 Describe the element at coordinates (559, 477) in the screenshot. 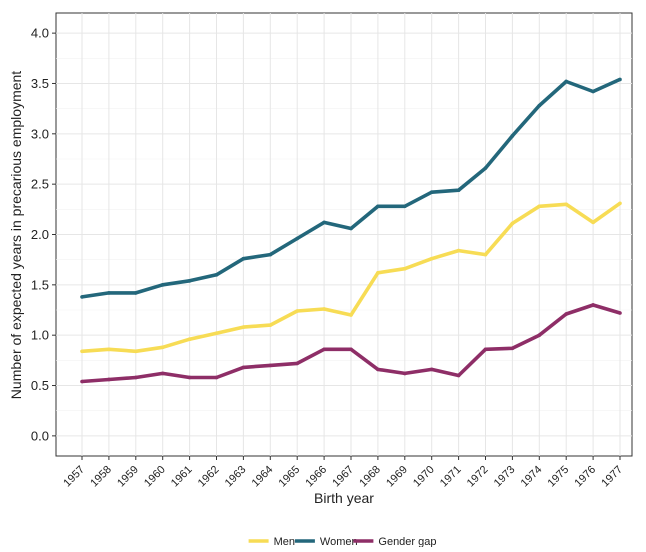

I see `x-tick-label: 1975` at that location.